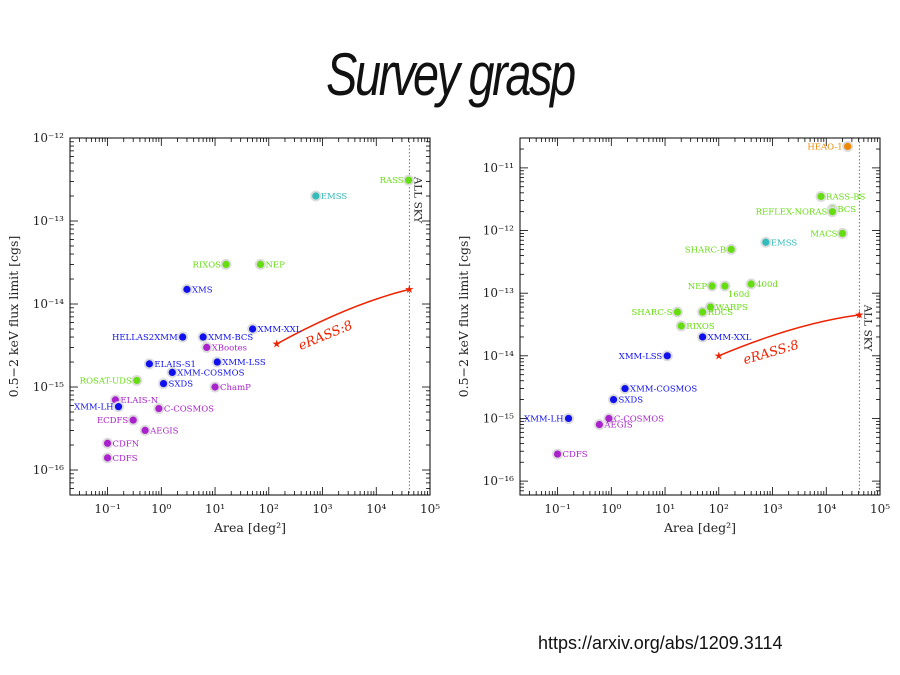 The width and height of the screenshot is (900, 675). I want to click on y-tick-label: 10⁻¹³, so click(498, 293).